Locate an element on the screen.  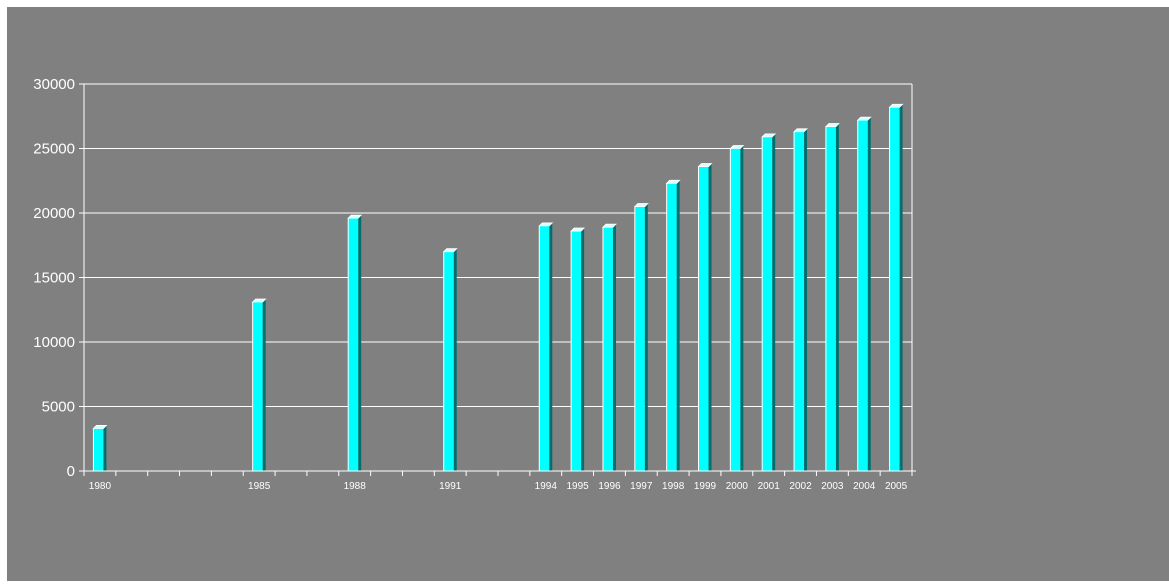
bar-1997 is located at coordinates (641, 337).